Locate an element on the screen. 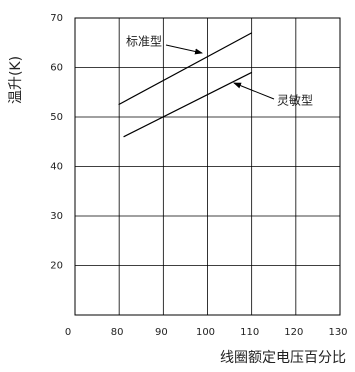 The image size is (355, 372). y-axis-label: 温升(K) is located at coordinates (16, 80).